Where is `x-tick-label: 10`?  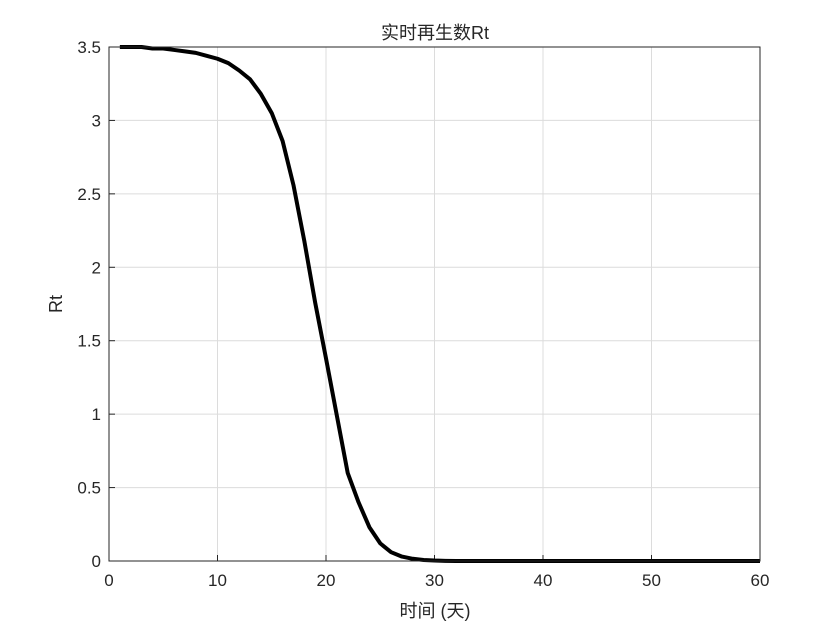 x-tick-label: 10 is located at coordinates (217, 580).